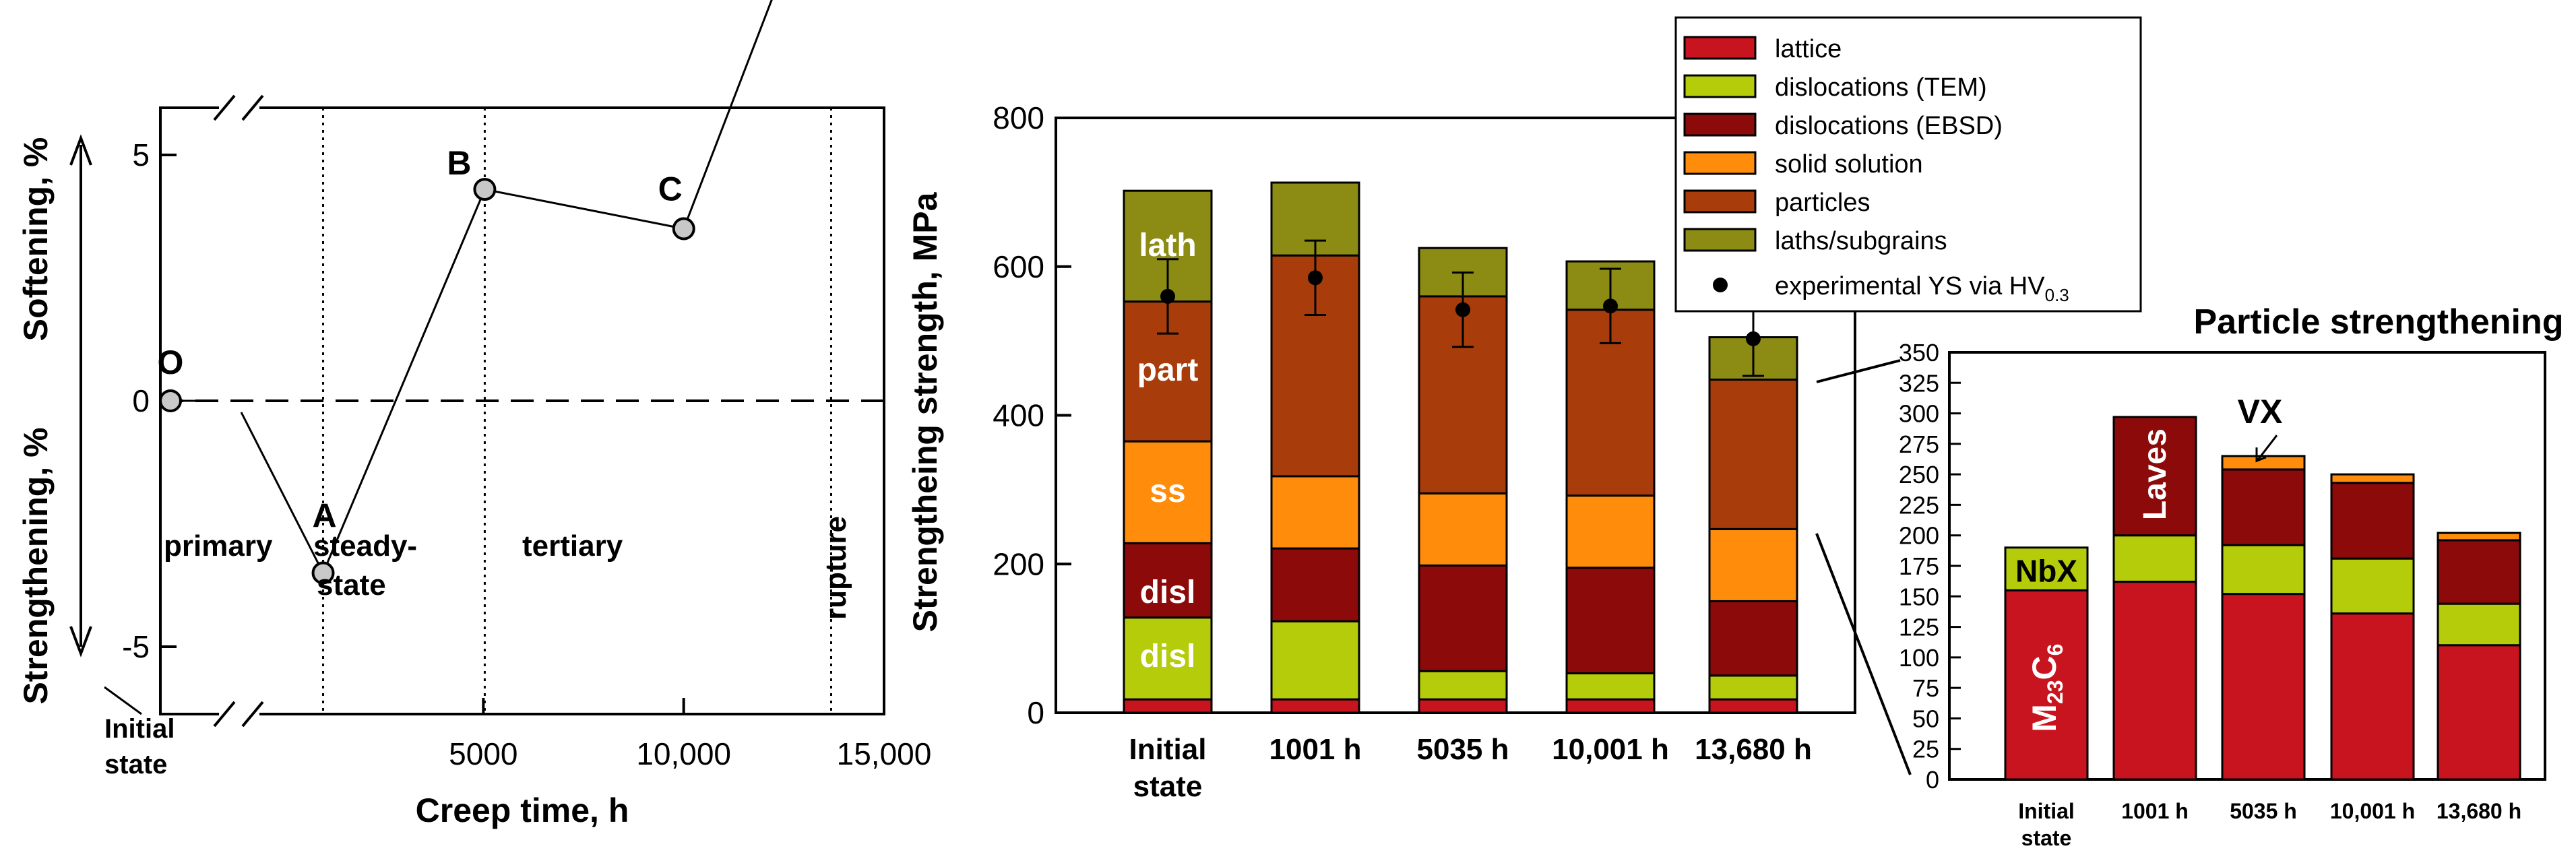 The height and width of the screenshot is (867, 2576). I want to click on segment-labels: disl disl ss part lath, so click(1168, 451).